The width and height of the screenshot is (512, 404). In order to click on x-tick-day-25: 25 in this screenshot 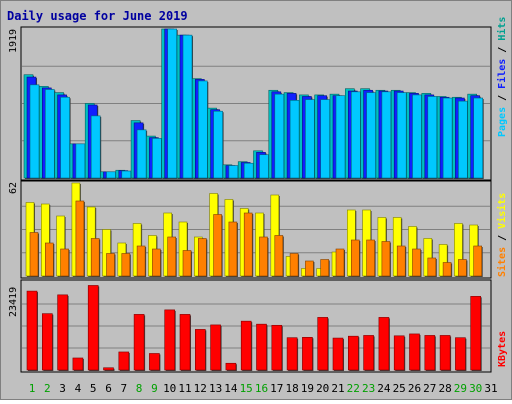, I will do `click(399, 388)`.